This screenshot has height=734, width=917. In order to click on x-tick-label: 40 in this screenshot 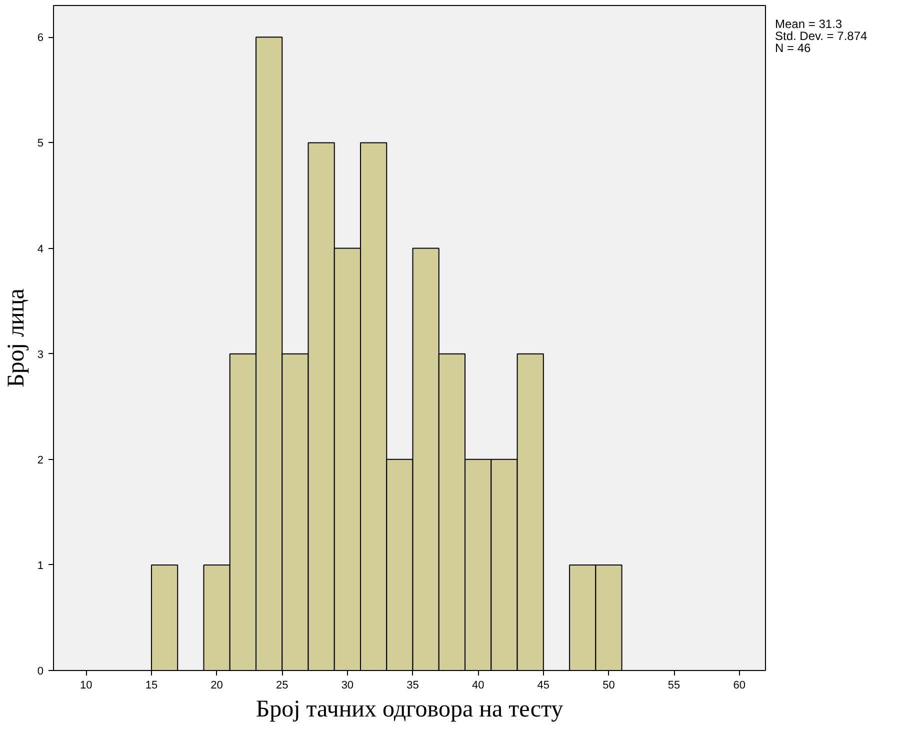, I will do `click(478, 686)`.